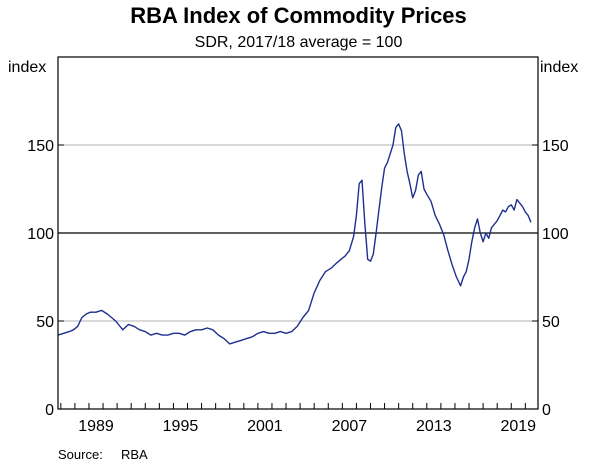 The image size is (597, 465). Describe the element at coordinates (45, 322) in the screenshot. I see `y-tick-label-left: 50` at that location.